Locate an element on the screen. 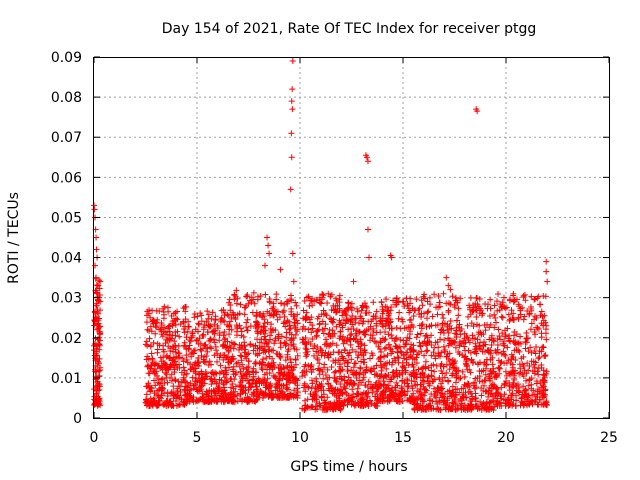  y-tick-label: 0.09 is located at coordinates (66, 58).